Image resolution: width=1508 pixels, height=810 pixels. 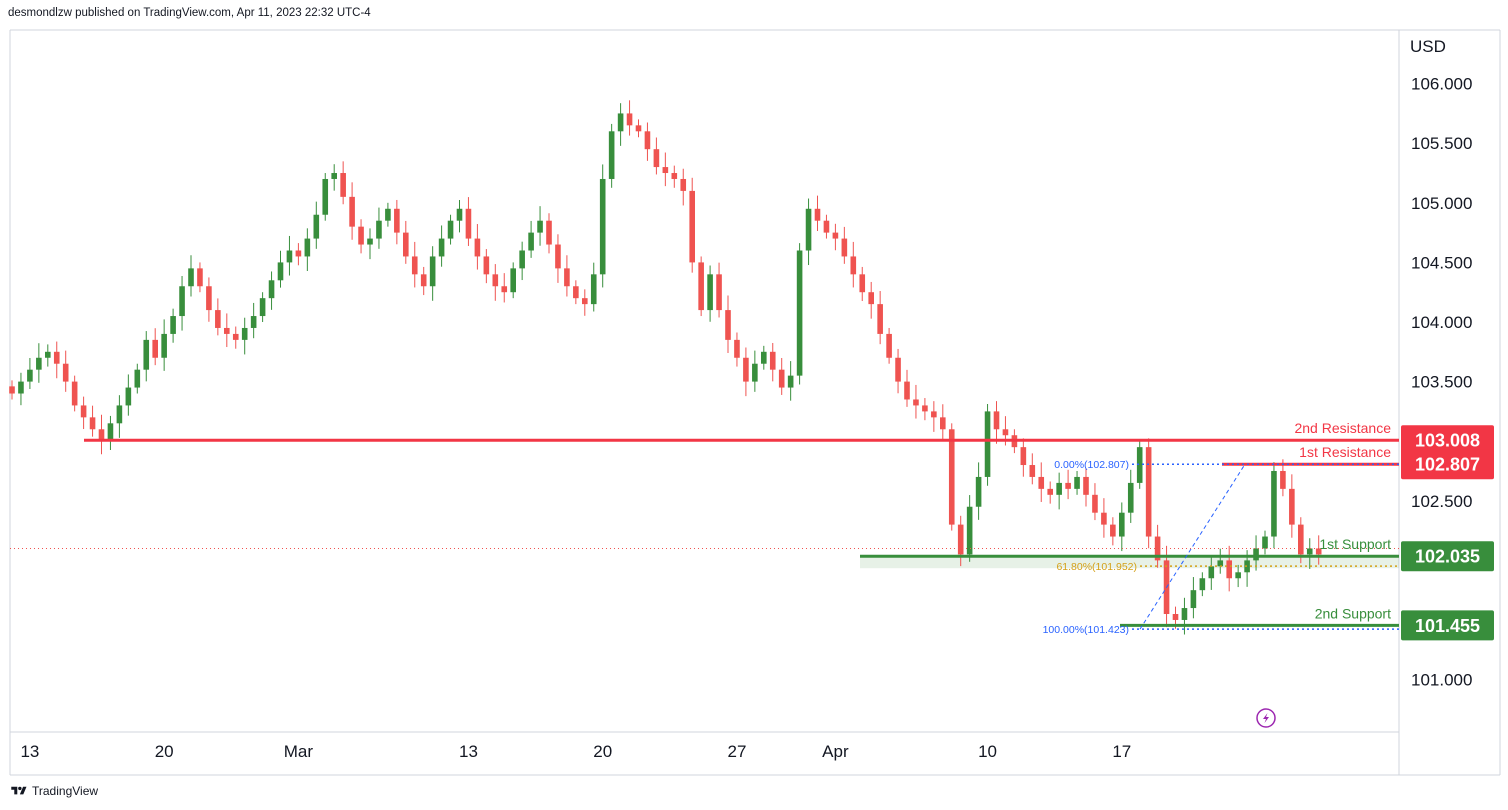 What do you see at coordinates (1121, 751) in the screenshot?
I see `time-tick-label: 17` at bounding box center [1121, 751].